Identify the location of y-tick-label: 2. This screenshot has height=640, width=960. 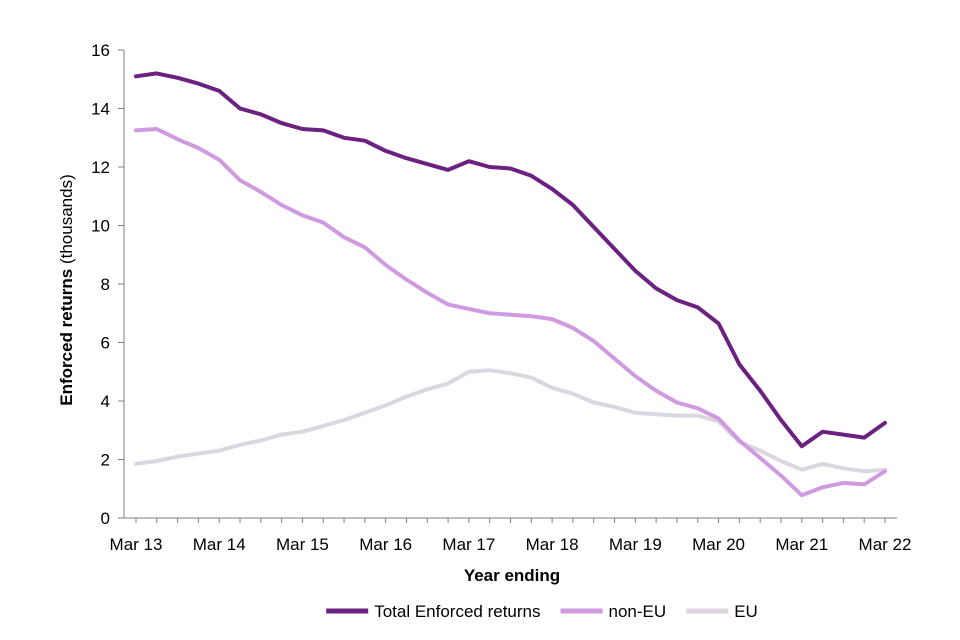
(105, 460).